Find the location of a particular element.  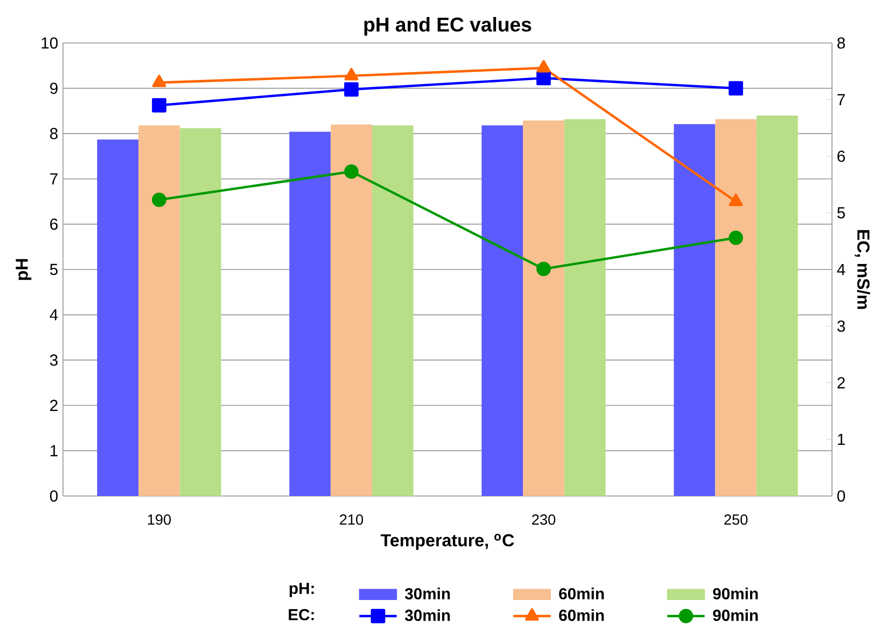

x-tick-label: 250 is located at coordinates (736, 519).